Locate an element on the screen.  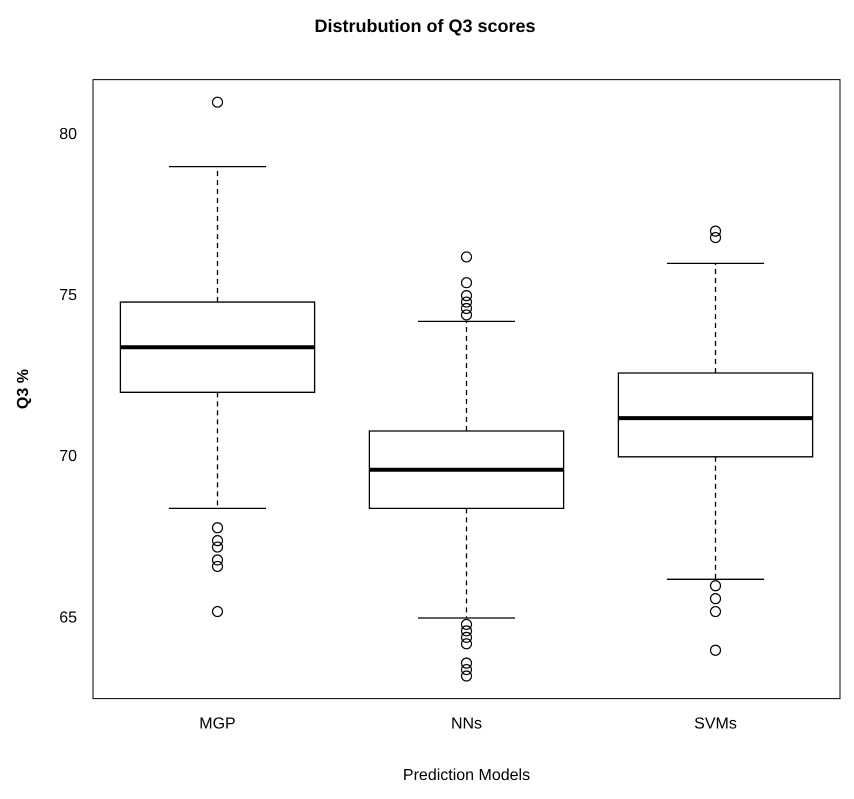
y-axis-title: Q3 % is located at coordinates (23, 389).